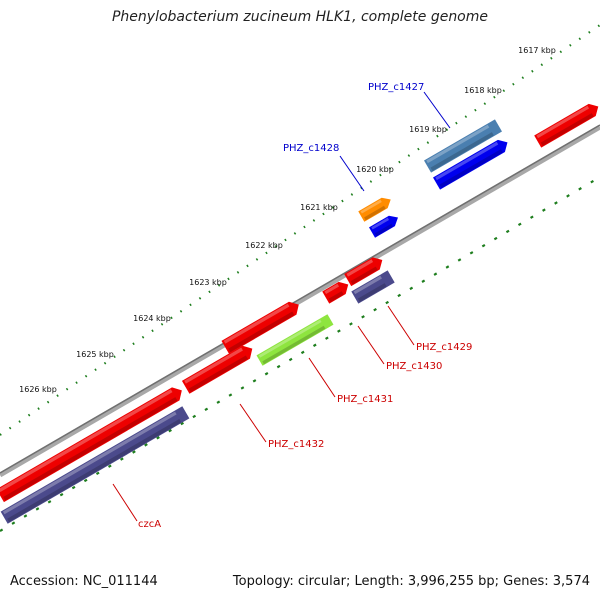 The width and height of the screenshot is (600, 600). Describe the element at coordinates (365, 270) in the screenshot. I see `feature-phz-c1429-cds` at that location.